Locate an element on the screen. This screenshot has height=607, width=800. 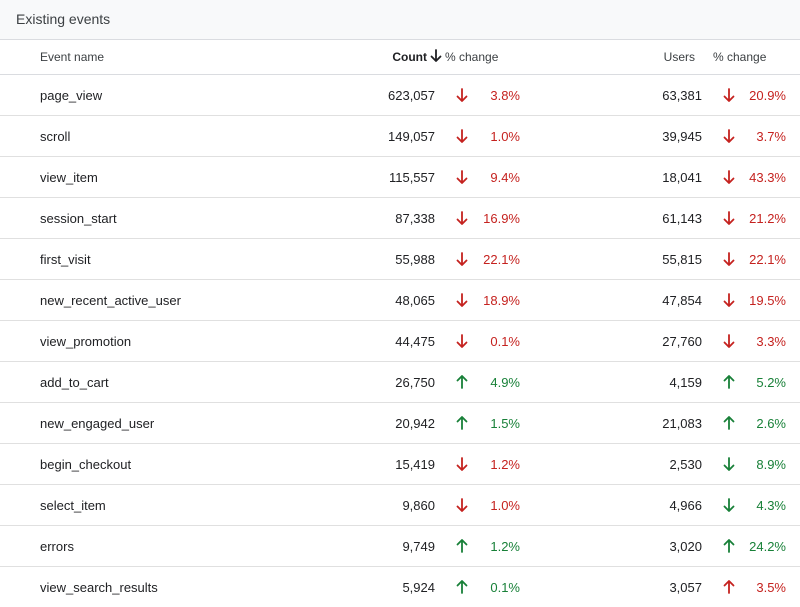
users-change: 2.6% is located at coordinates (771, 423).